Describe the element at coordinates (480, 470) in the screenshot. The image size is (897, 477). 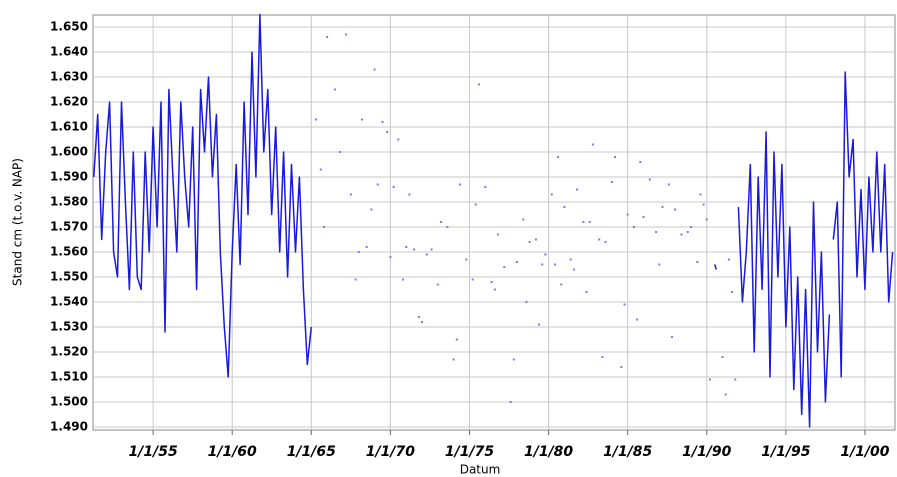
I see `x-axis-label: Datum` at that location.